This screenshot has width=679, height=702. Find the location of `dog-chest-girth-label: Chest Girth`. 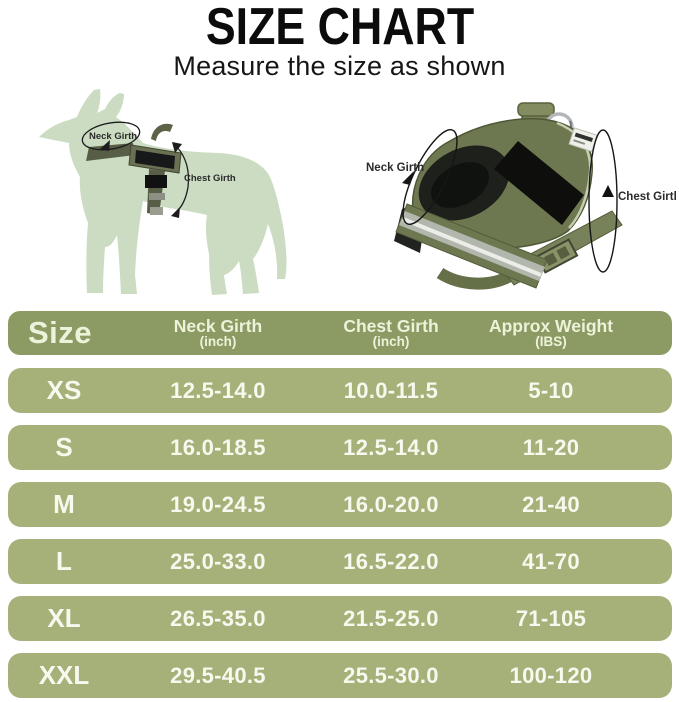

dog-chest-girth-label: Chest Girth is located at coordinates (210, 178).